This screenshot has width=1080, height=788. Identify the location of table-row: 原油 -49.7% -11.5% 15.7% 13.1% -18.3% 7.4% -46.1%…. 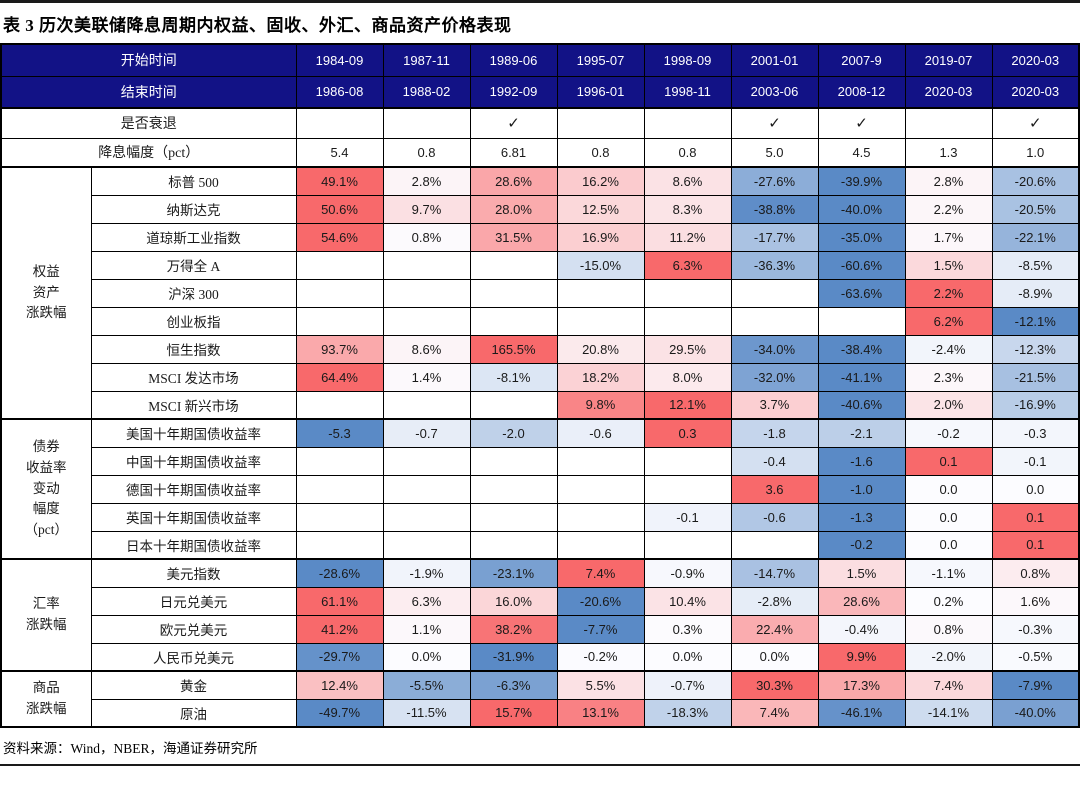
(540, 713).